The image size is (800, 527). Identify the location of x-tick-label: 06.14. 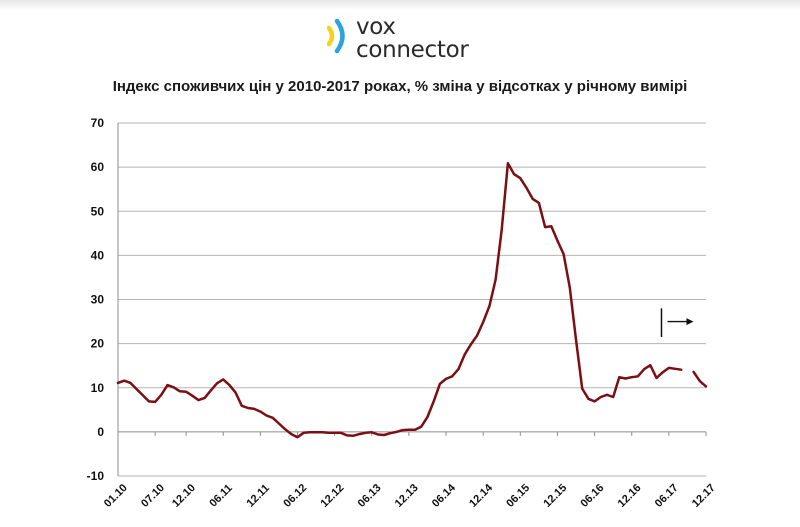
(444, 495).